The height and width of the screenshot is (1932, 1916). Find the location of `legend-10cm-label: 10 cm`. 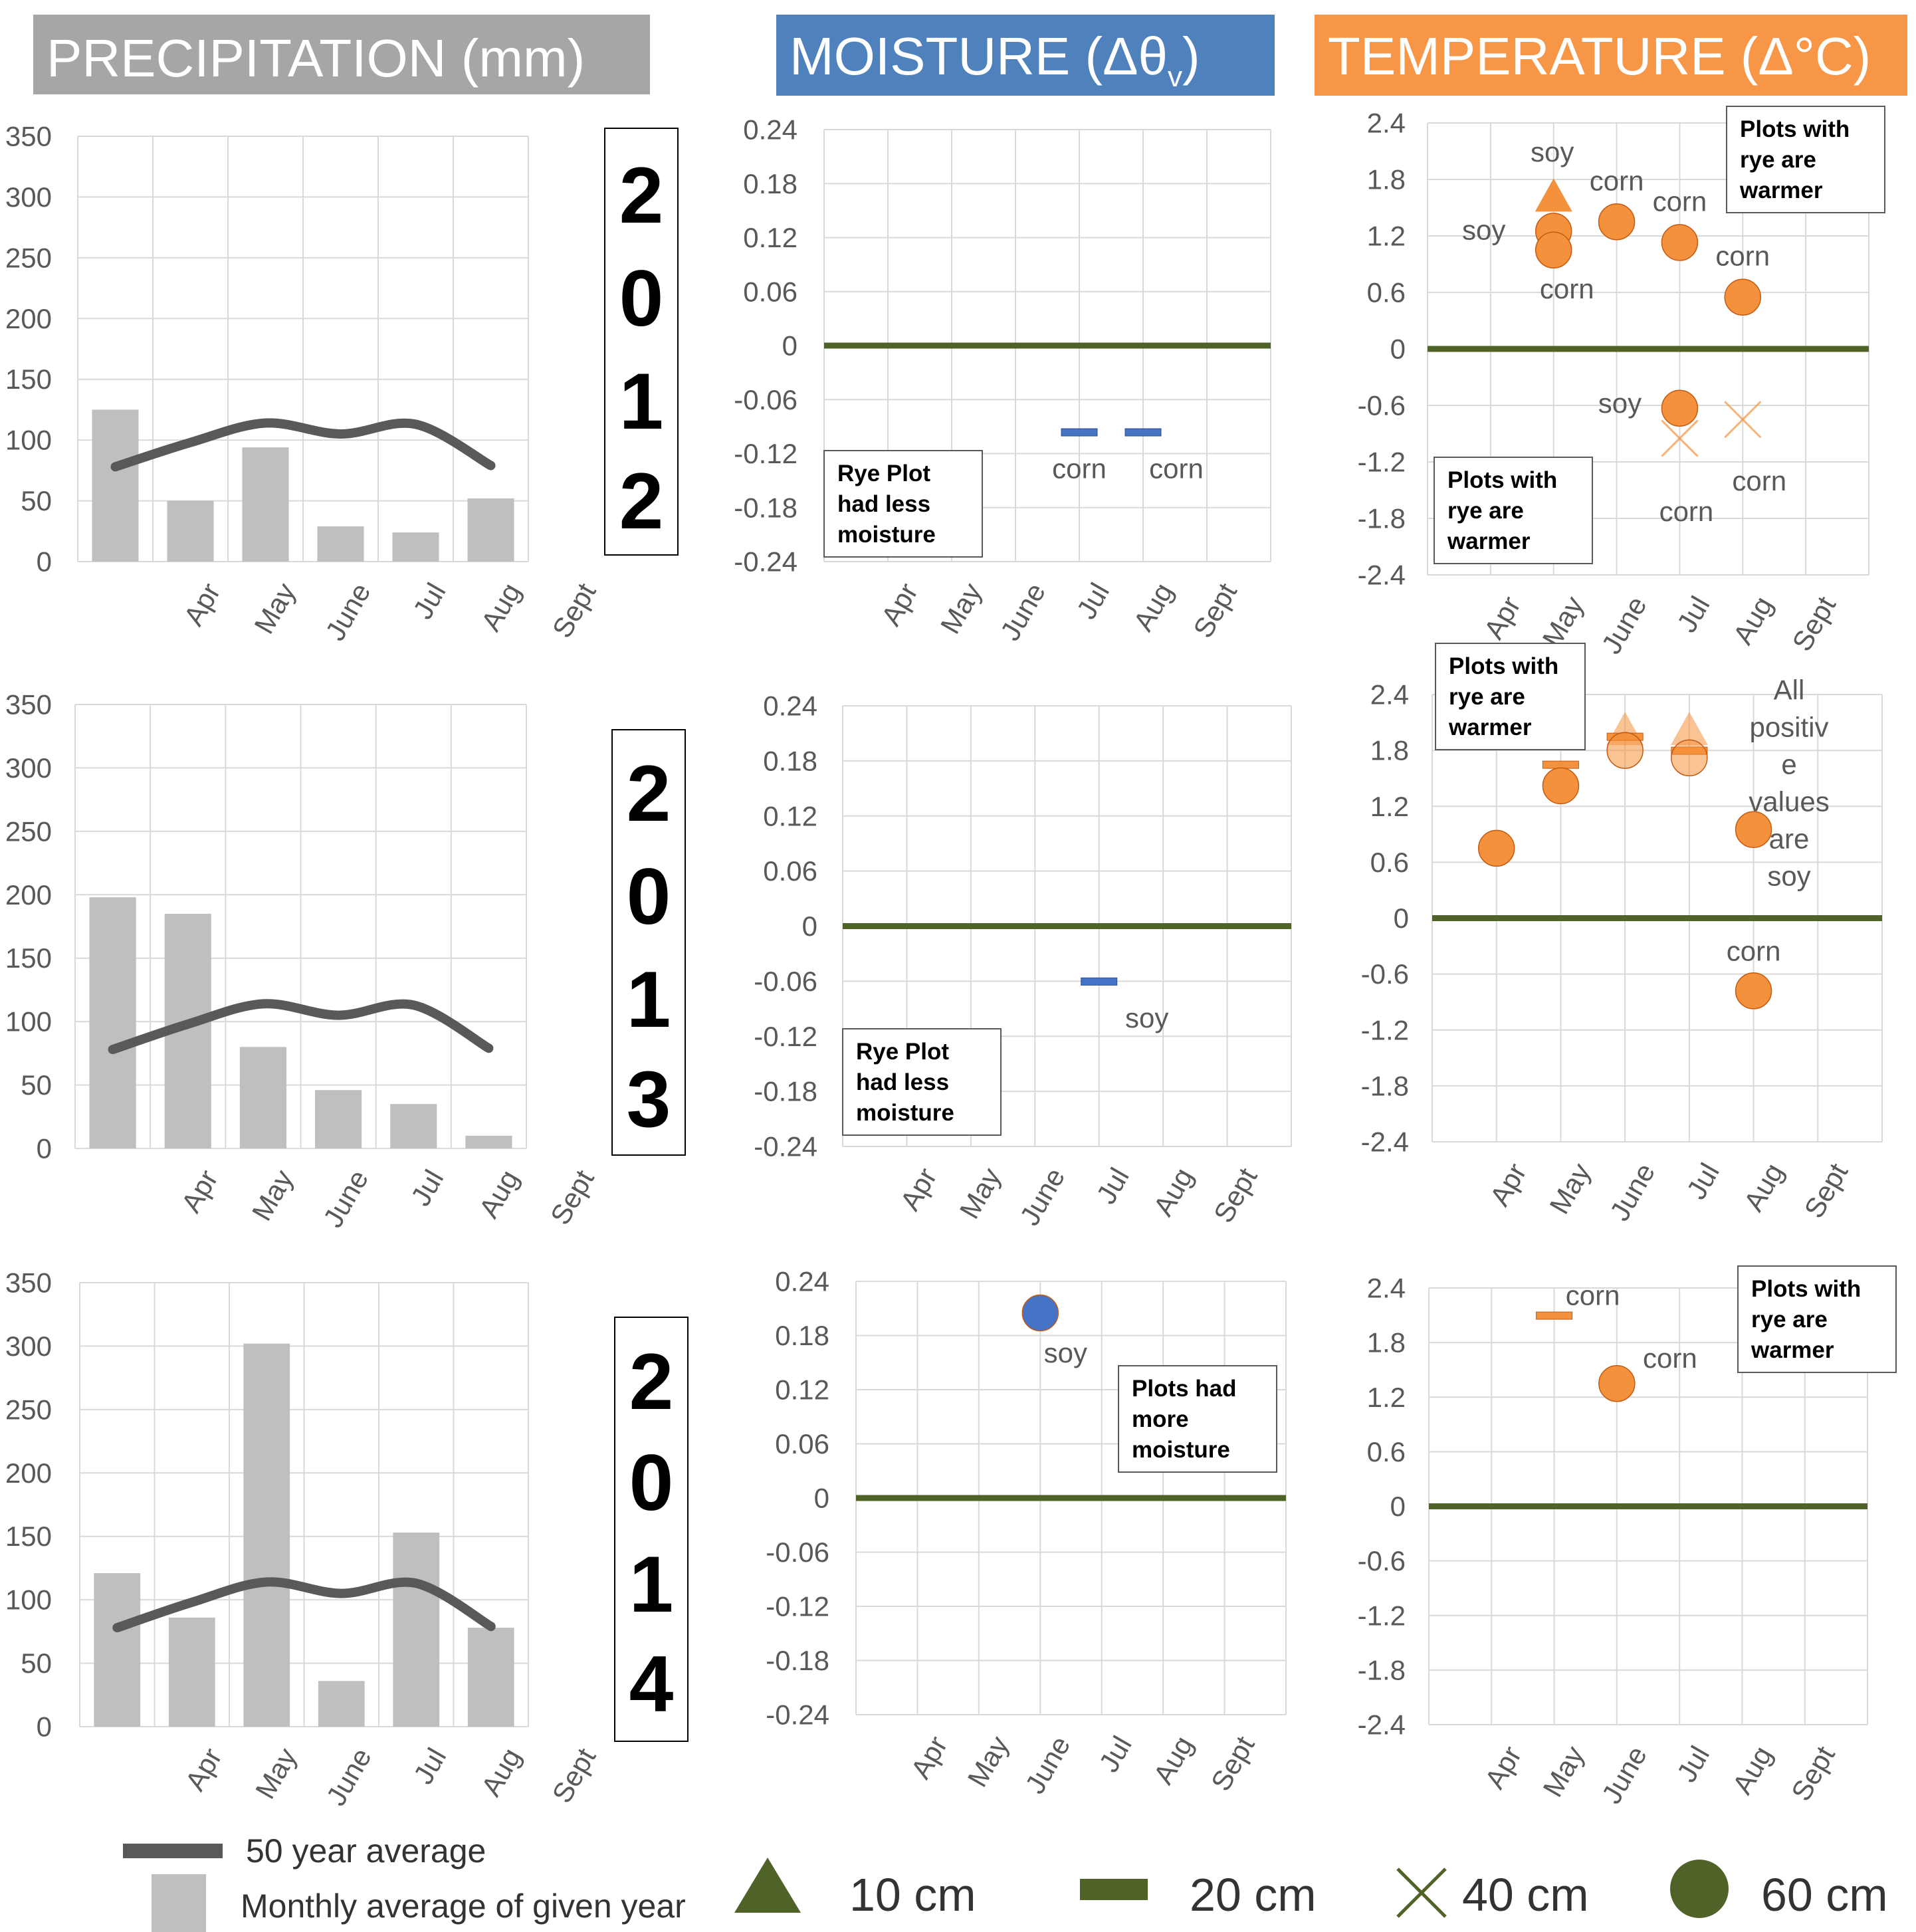

legend-10cm-label: 10 cm is located at coordinates (912, 1895).